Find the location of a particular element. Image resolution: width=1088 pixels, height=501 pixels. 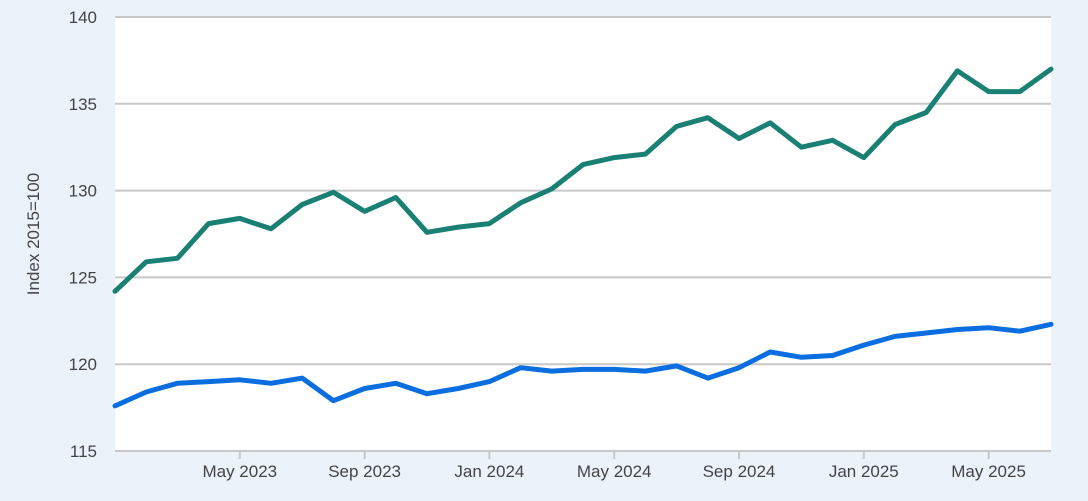

x-tick-label: May 2024 is located at coordinates (614, 471).